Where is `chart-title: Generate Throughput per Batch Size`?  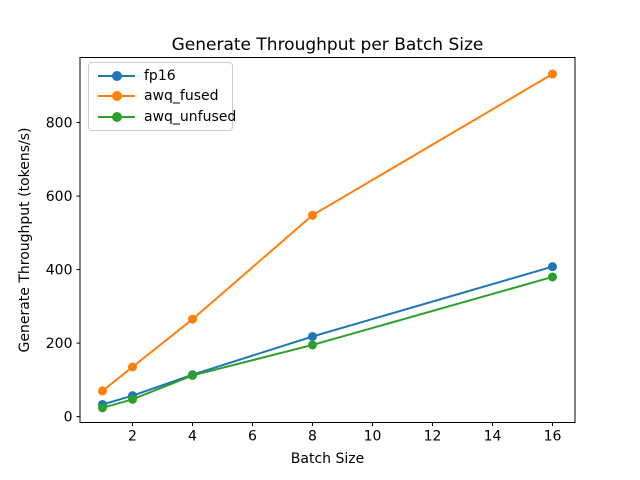 chart-title: Generate Throughput per Batch Size is located at coordinates (328, 45).